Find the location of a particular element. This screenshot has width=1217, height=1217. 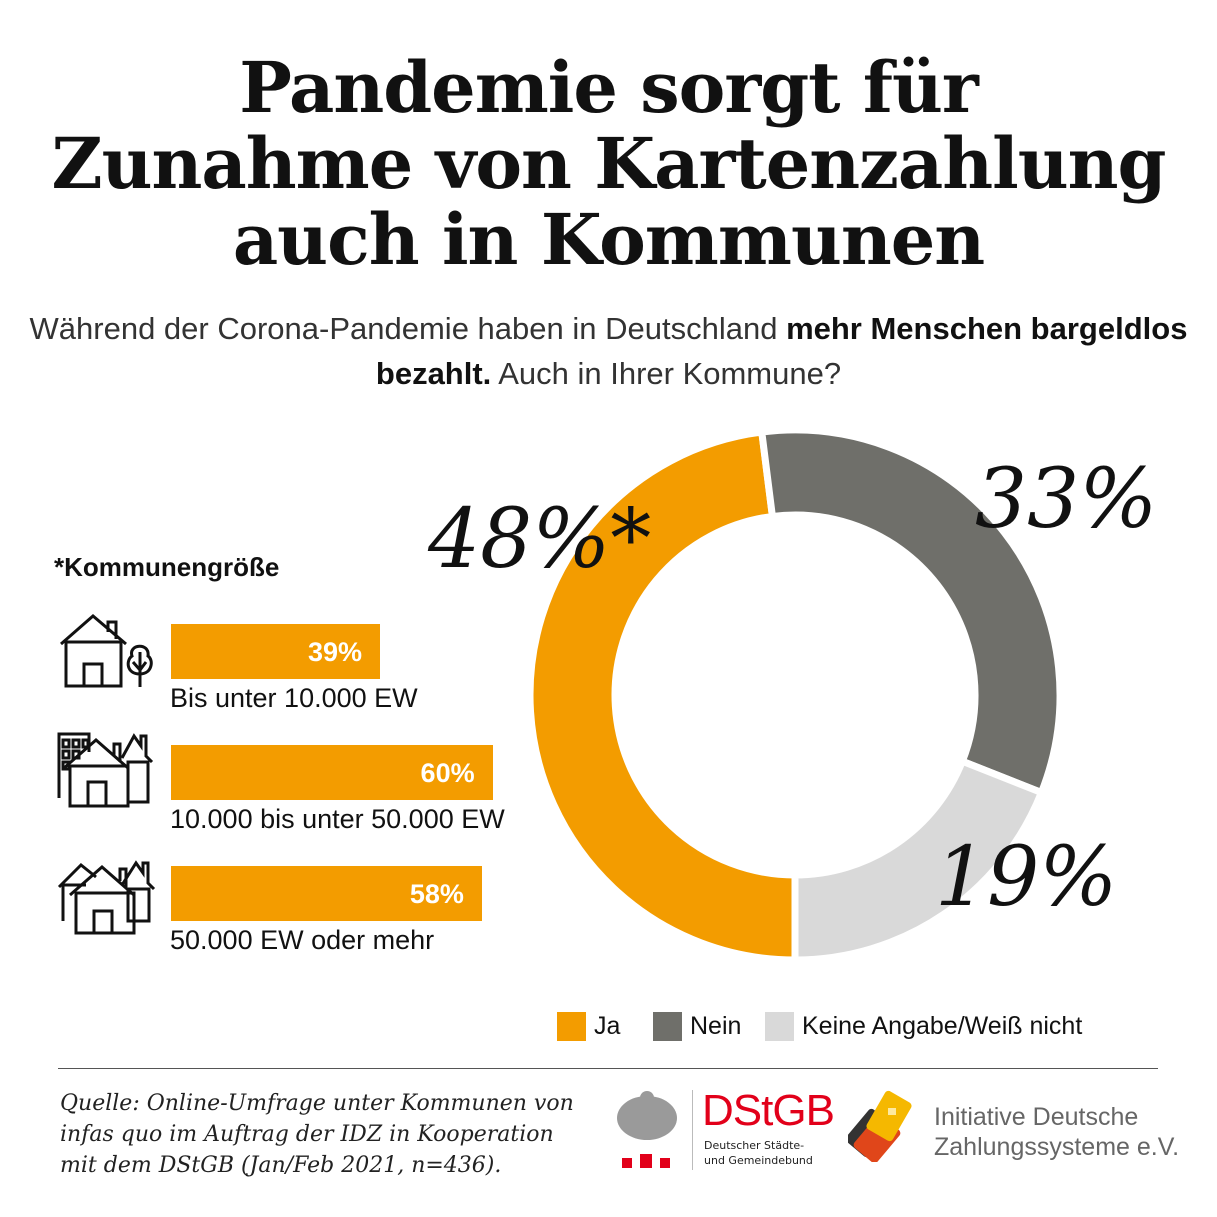

dstgb-line: und Gemeindebund is located at coordinates (758, 1160).